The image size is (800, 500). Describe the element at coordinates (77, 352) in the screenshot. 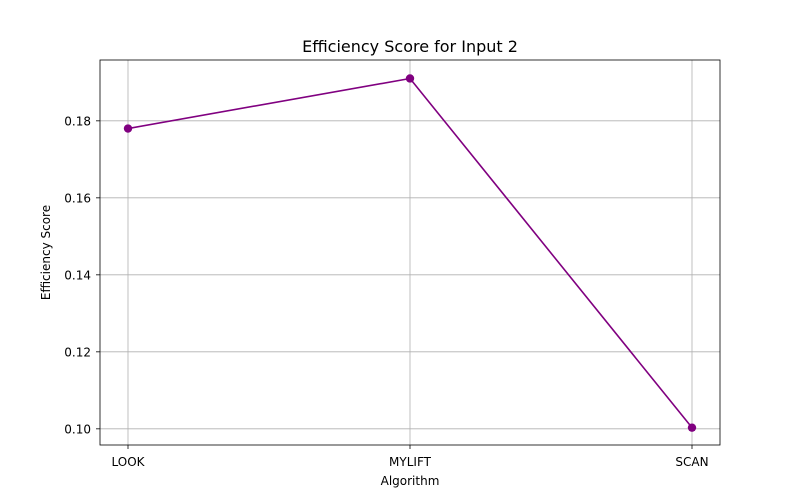

I see `y-tick-label: 0.12` at that location.